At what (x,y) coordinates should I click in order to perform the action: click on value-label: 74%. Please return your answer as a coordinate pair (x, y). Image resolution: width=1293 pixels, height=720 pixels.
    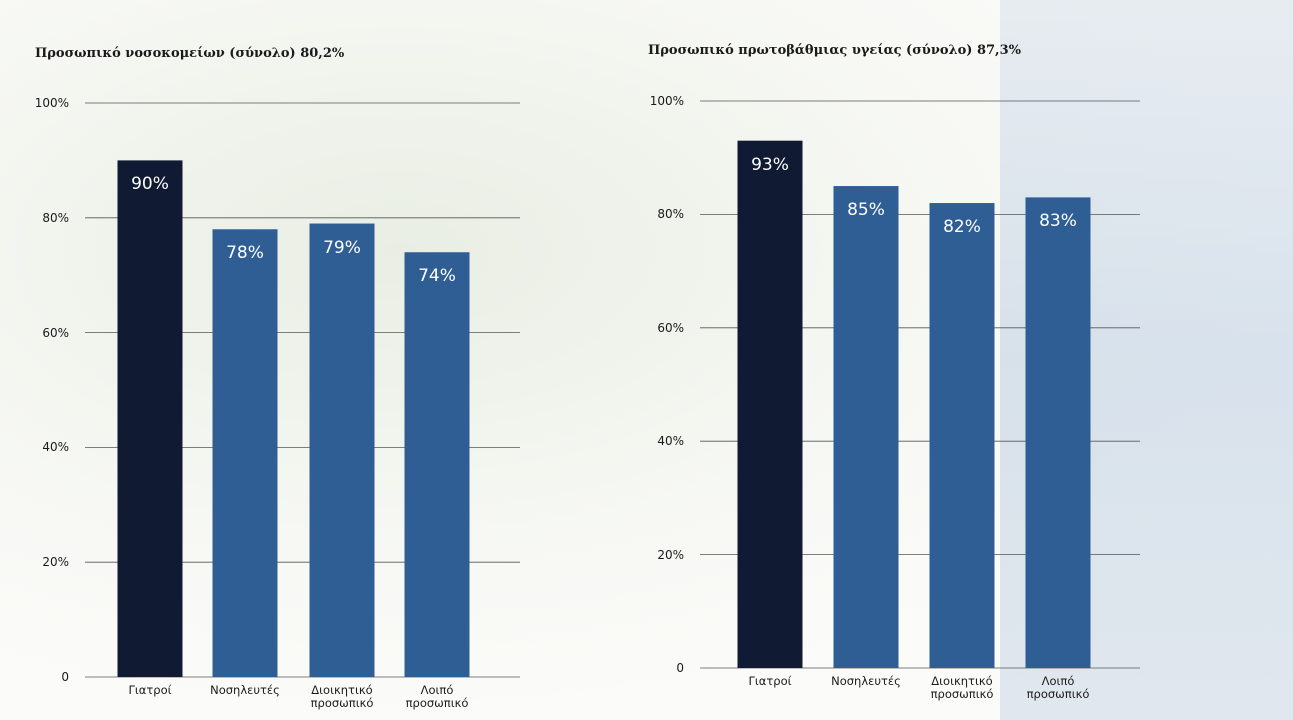
    Looking at the image, I should click on (437, 276).